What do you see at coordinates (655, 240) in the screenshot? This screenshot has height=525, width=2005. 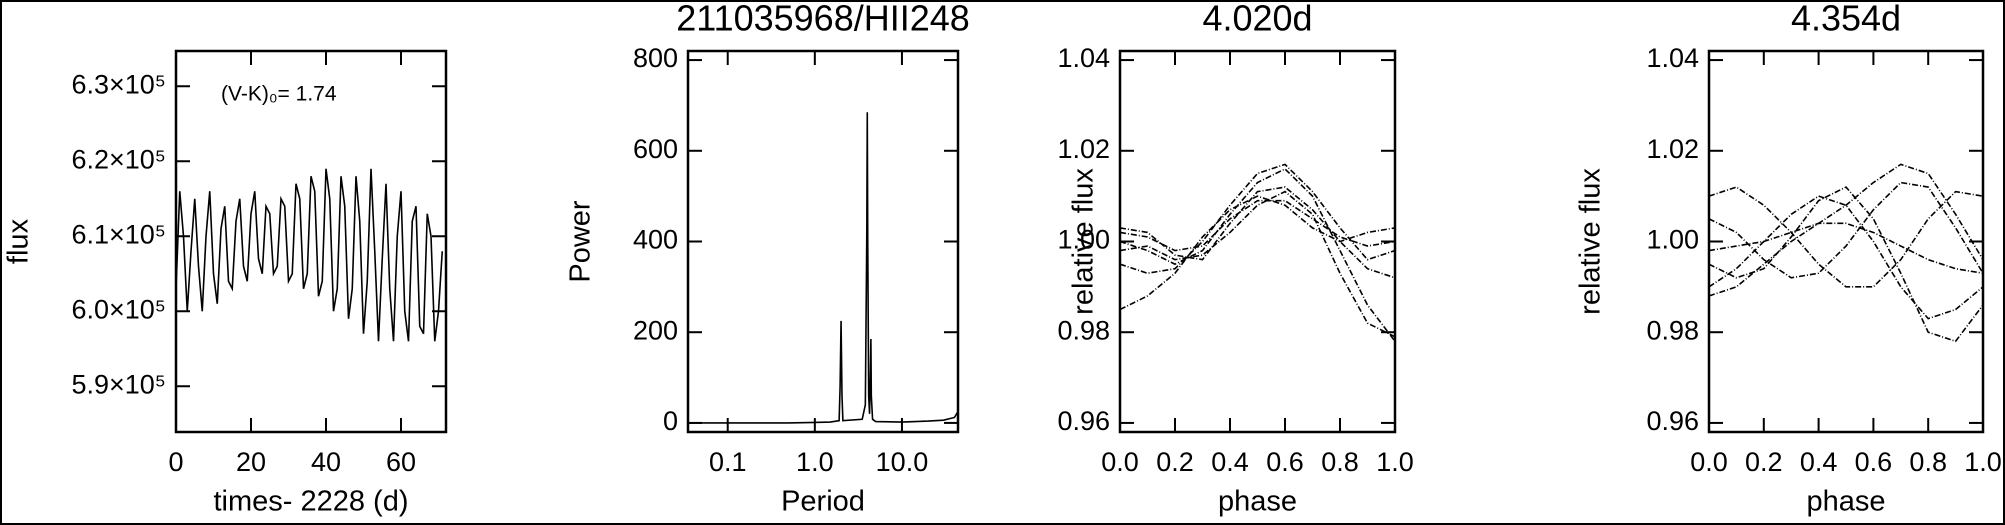 I see `y-tick-label: 400` at bounding box center [655, 240].